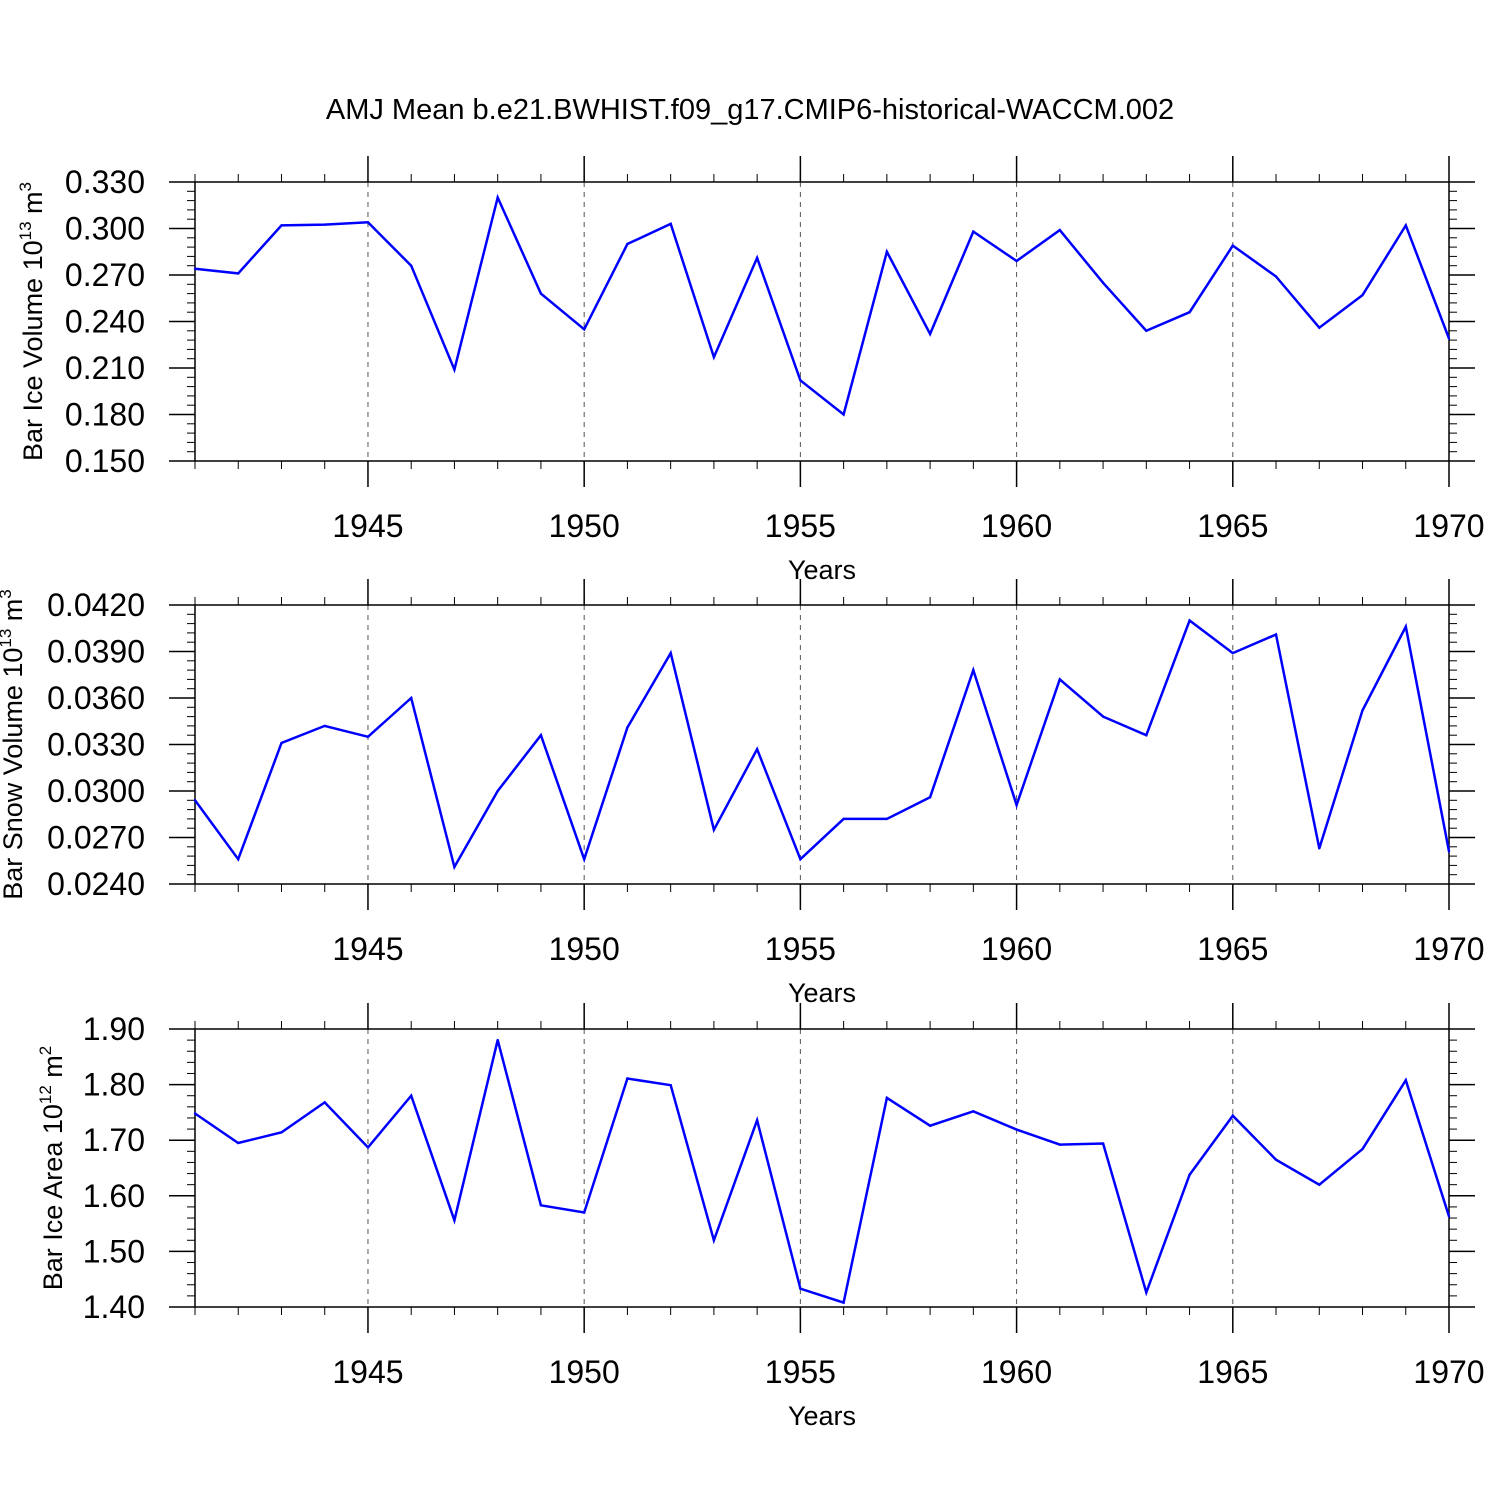 Image resolution: width=1500 pixels, height=1500 pixels. I want to click on y-tick-label: 0.210, so click(105, 368).